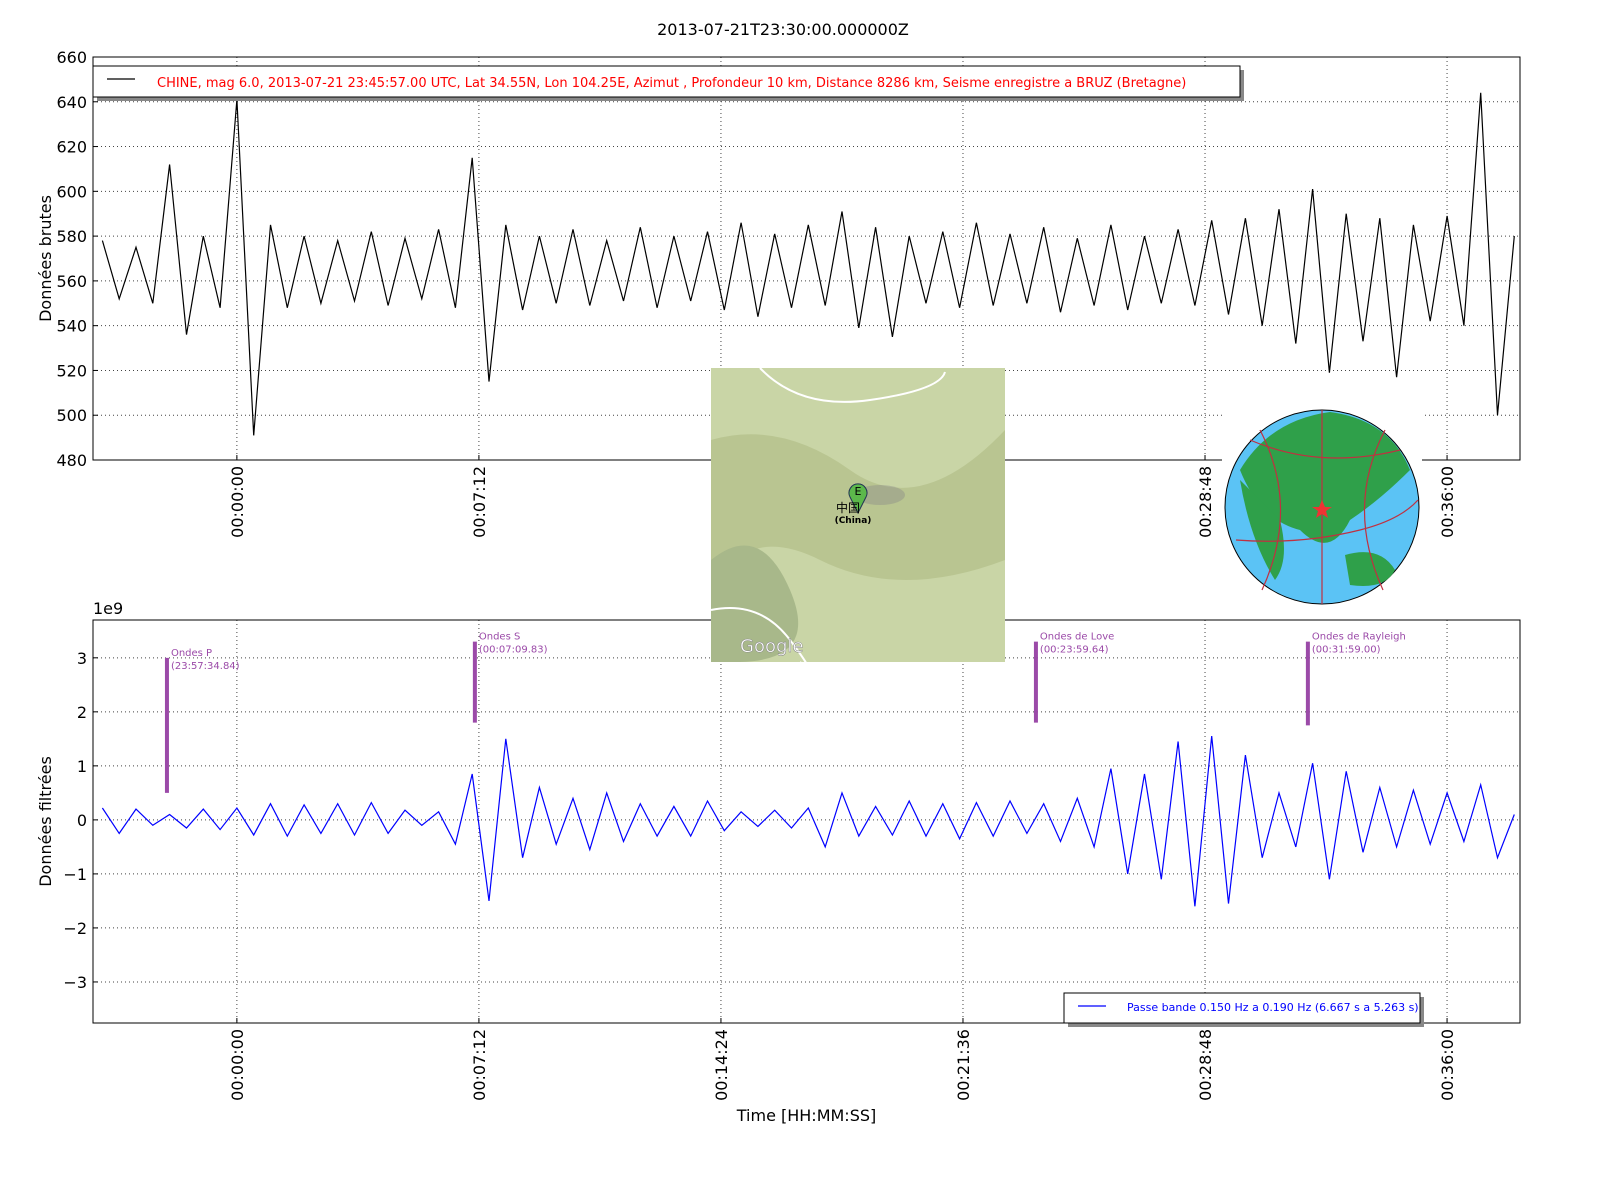 Image resolution: width=1600 pixels, height=1188 pixels. Describe the element at coordinates (771, 646) in the screenshot. I see `map-credit: Google` at that location.